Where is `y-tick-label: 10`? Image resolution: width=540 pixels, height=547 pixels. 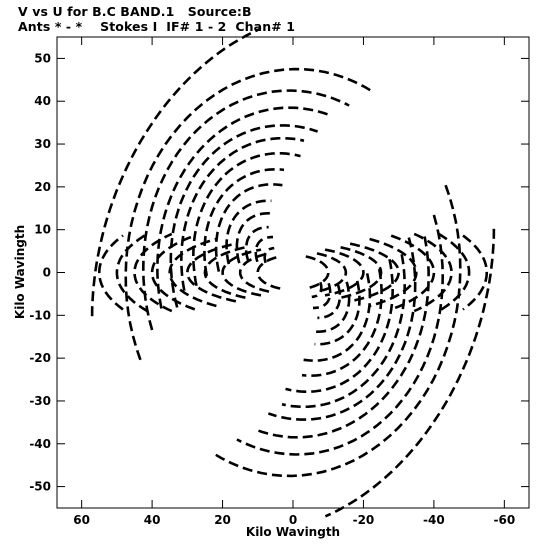
y-tick-label: 10 is located at coordinates (42, 230).